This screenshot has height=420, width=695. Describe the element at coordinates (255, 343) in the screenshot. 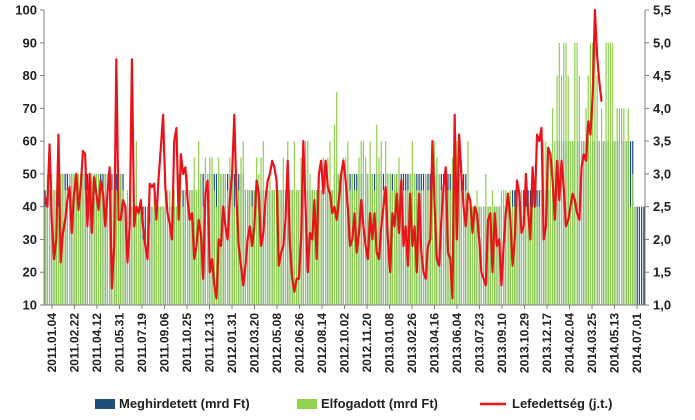

I see `x-tick-label: 2012.03.20` at that location.